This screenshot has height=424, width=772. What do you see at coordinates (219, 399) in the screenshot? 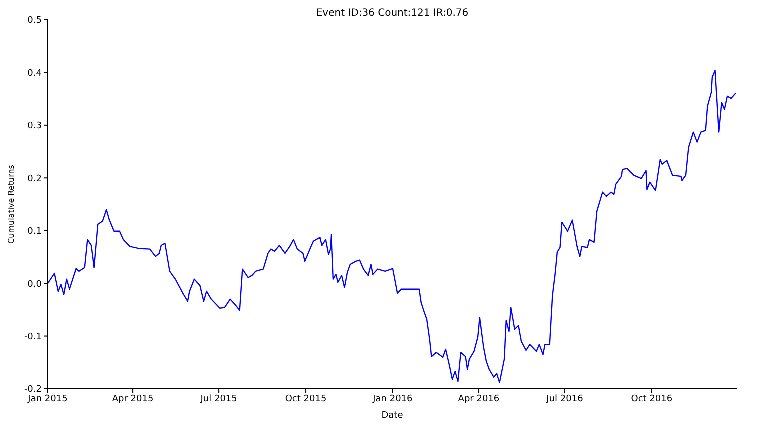
I see `x-tick-label: Jul 2015` at bounding box center [219, 399].